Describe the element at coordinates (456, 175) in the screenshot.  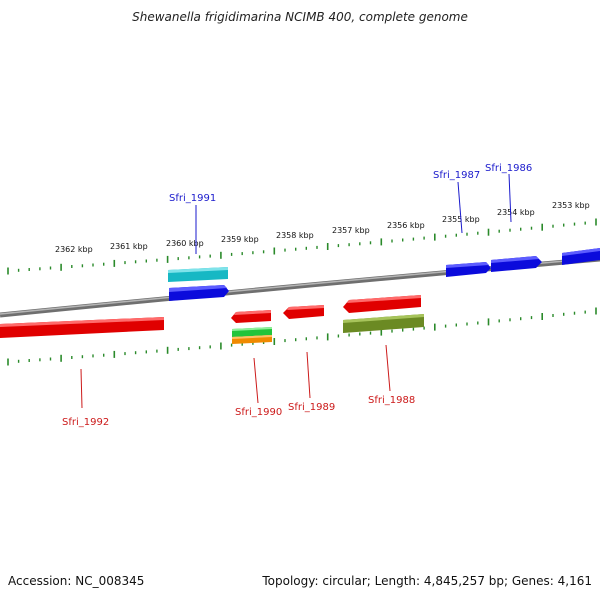
I see `gene-label-sfri-1987: Sfri_1987` at that location.